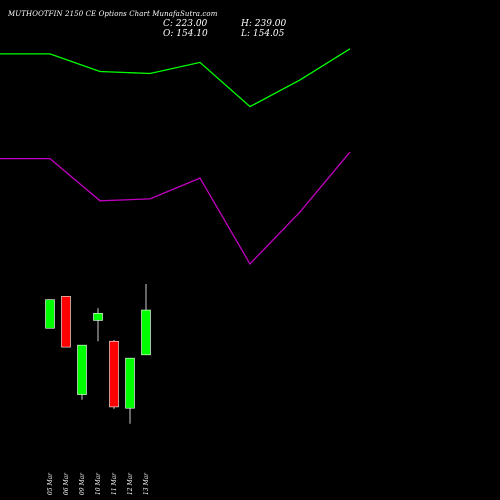 This screenshot has height=500, width=500. What do you see at coordinates (185, 24) in the screenshot?
I see `close-price: C: 223.00` at bounding box center [185, 24].